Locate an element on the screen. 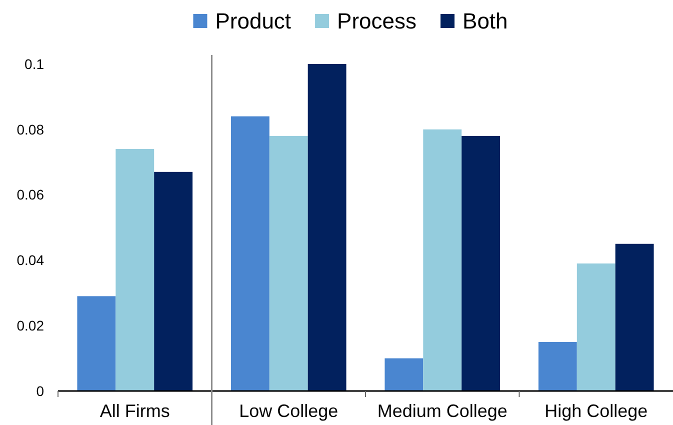 Image resolution: width=673 pixels, height=425 pixels. x-tick-label: Medium College is located at coordinates (442, 411).